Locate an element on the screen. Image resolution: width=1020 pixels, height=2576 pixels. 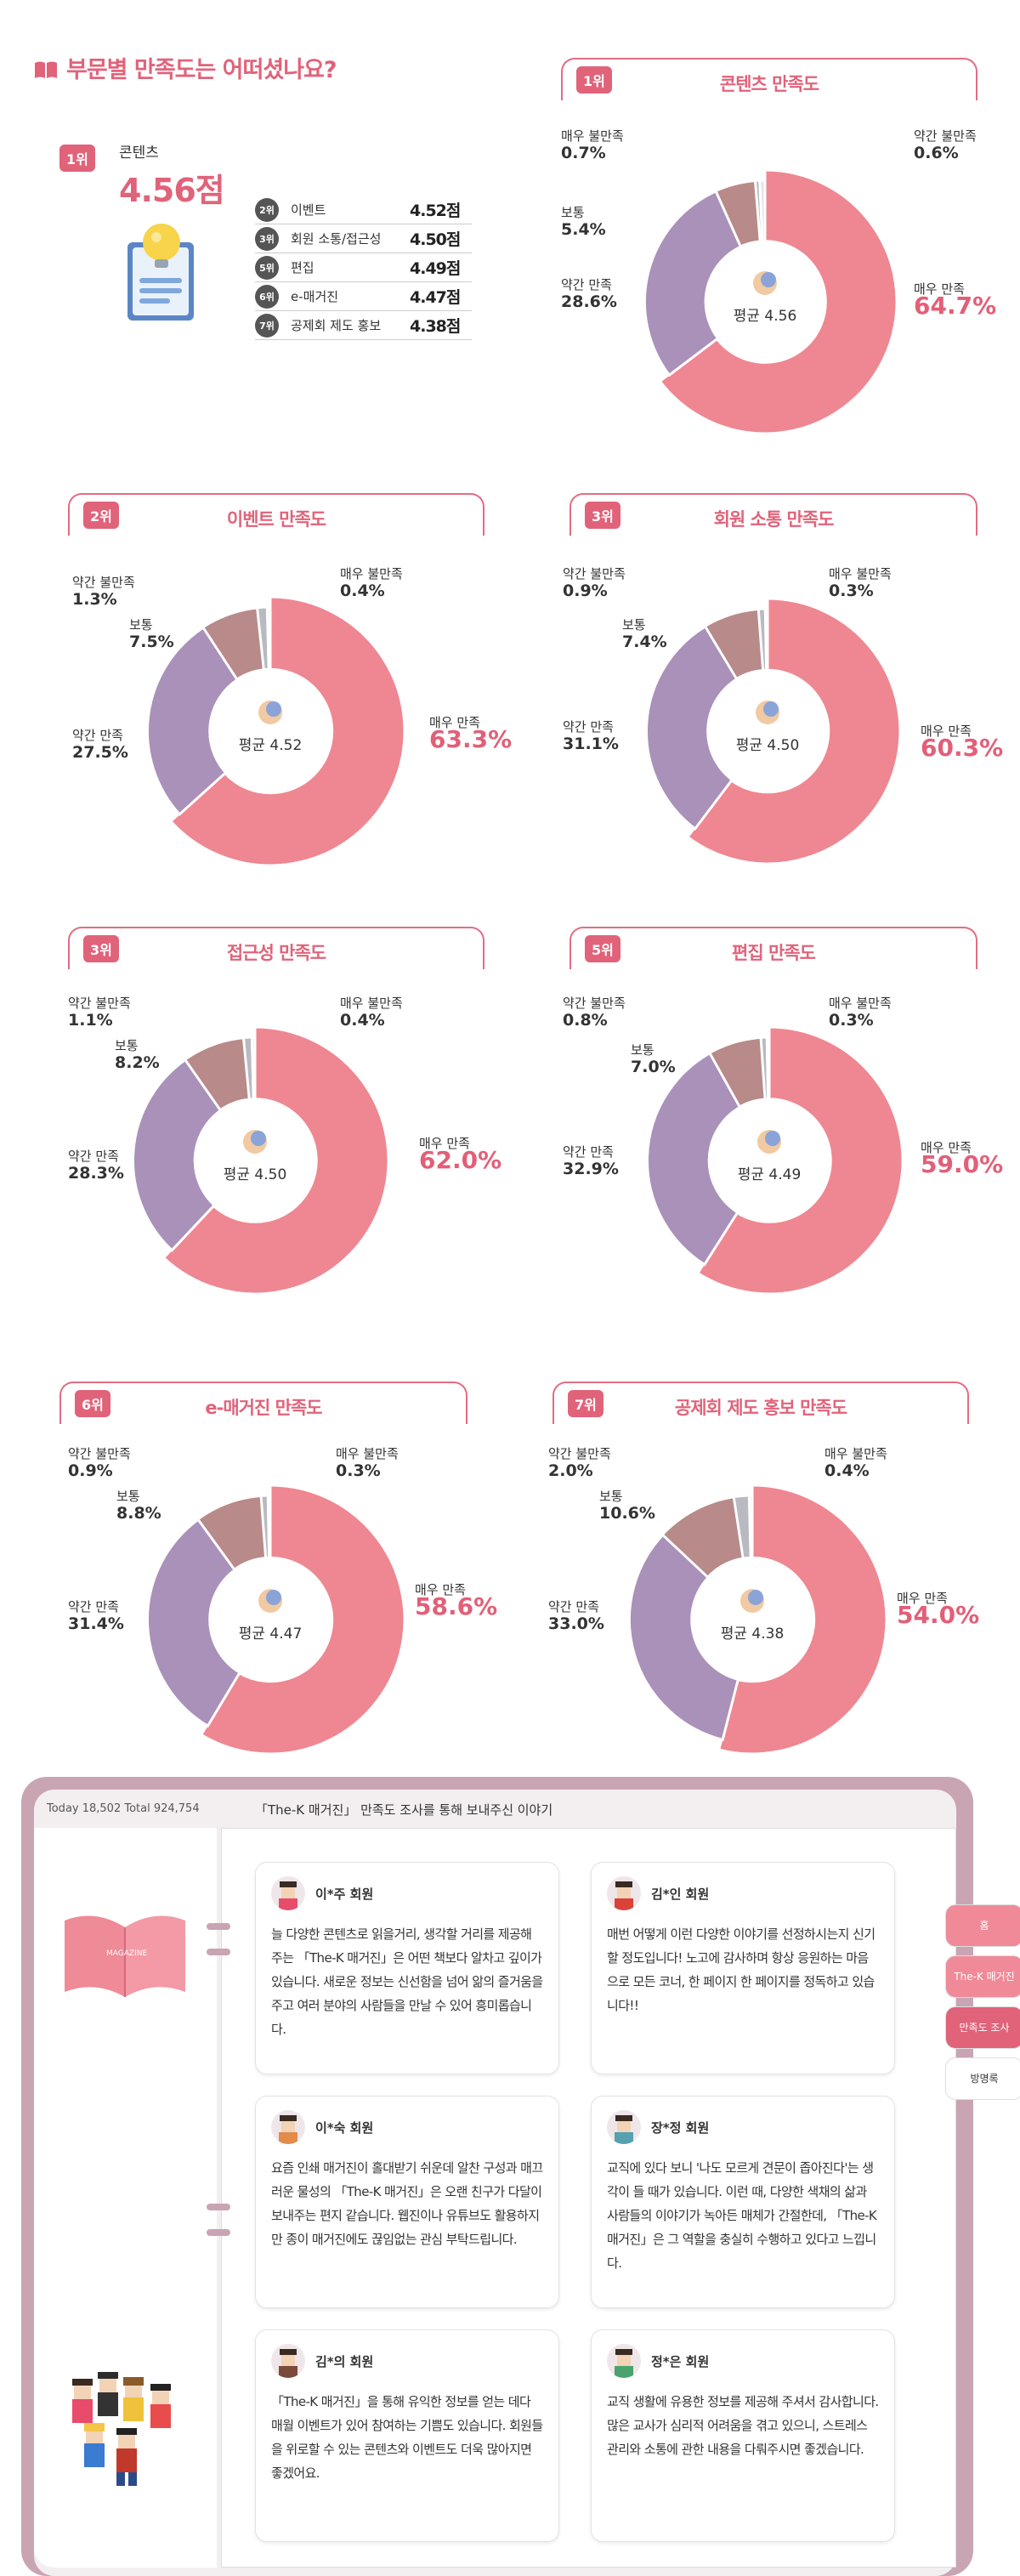
rank-badge: 7위 is located at coordinates (586, 1404).